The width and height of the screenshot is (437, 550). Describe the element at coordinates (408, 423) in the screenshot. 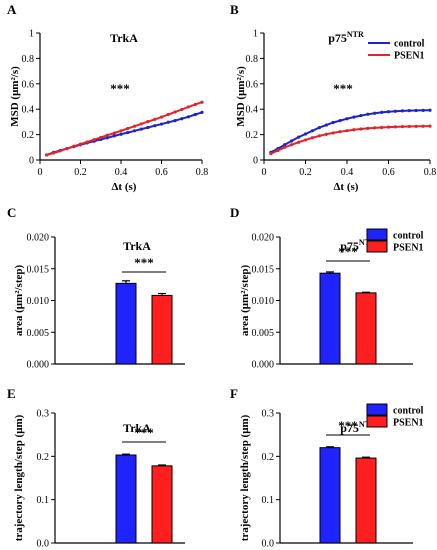

I see `legend-label-psen1: PSEN1` at that location.